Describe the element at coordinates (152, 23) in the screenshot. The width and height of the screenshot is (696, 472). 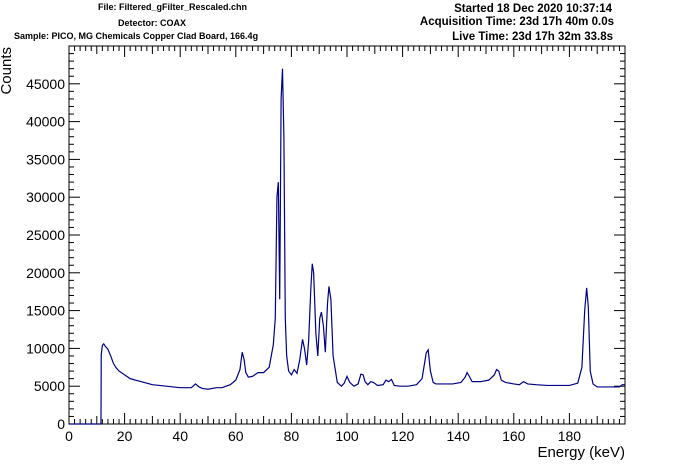
I see `detector-label: Detector: COAX` at that location.